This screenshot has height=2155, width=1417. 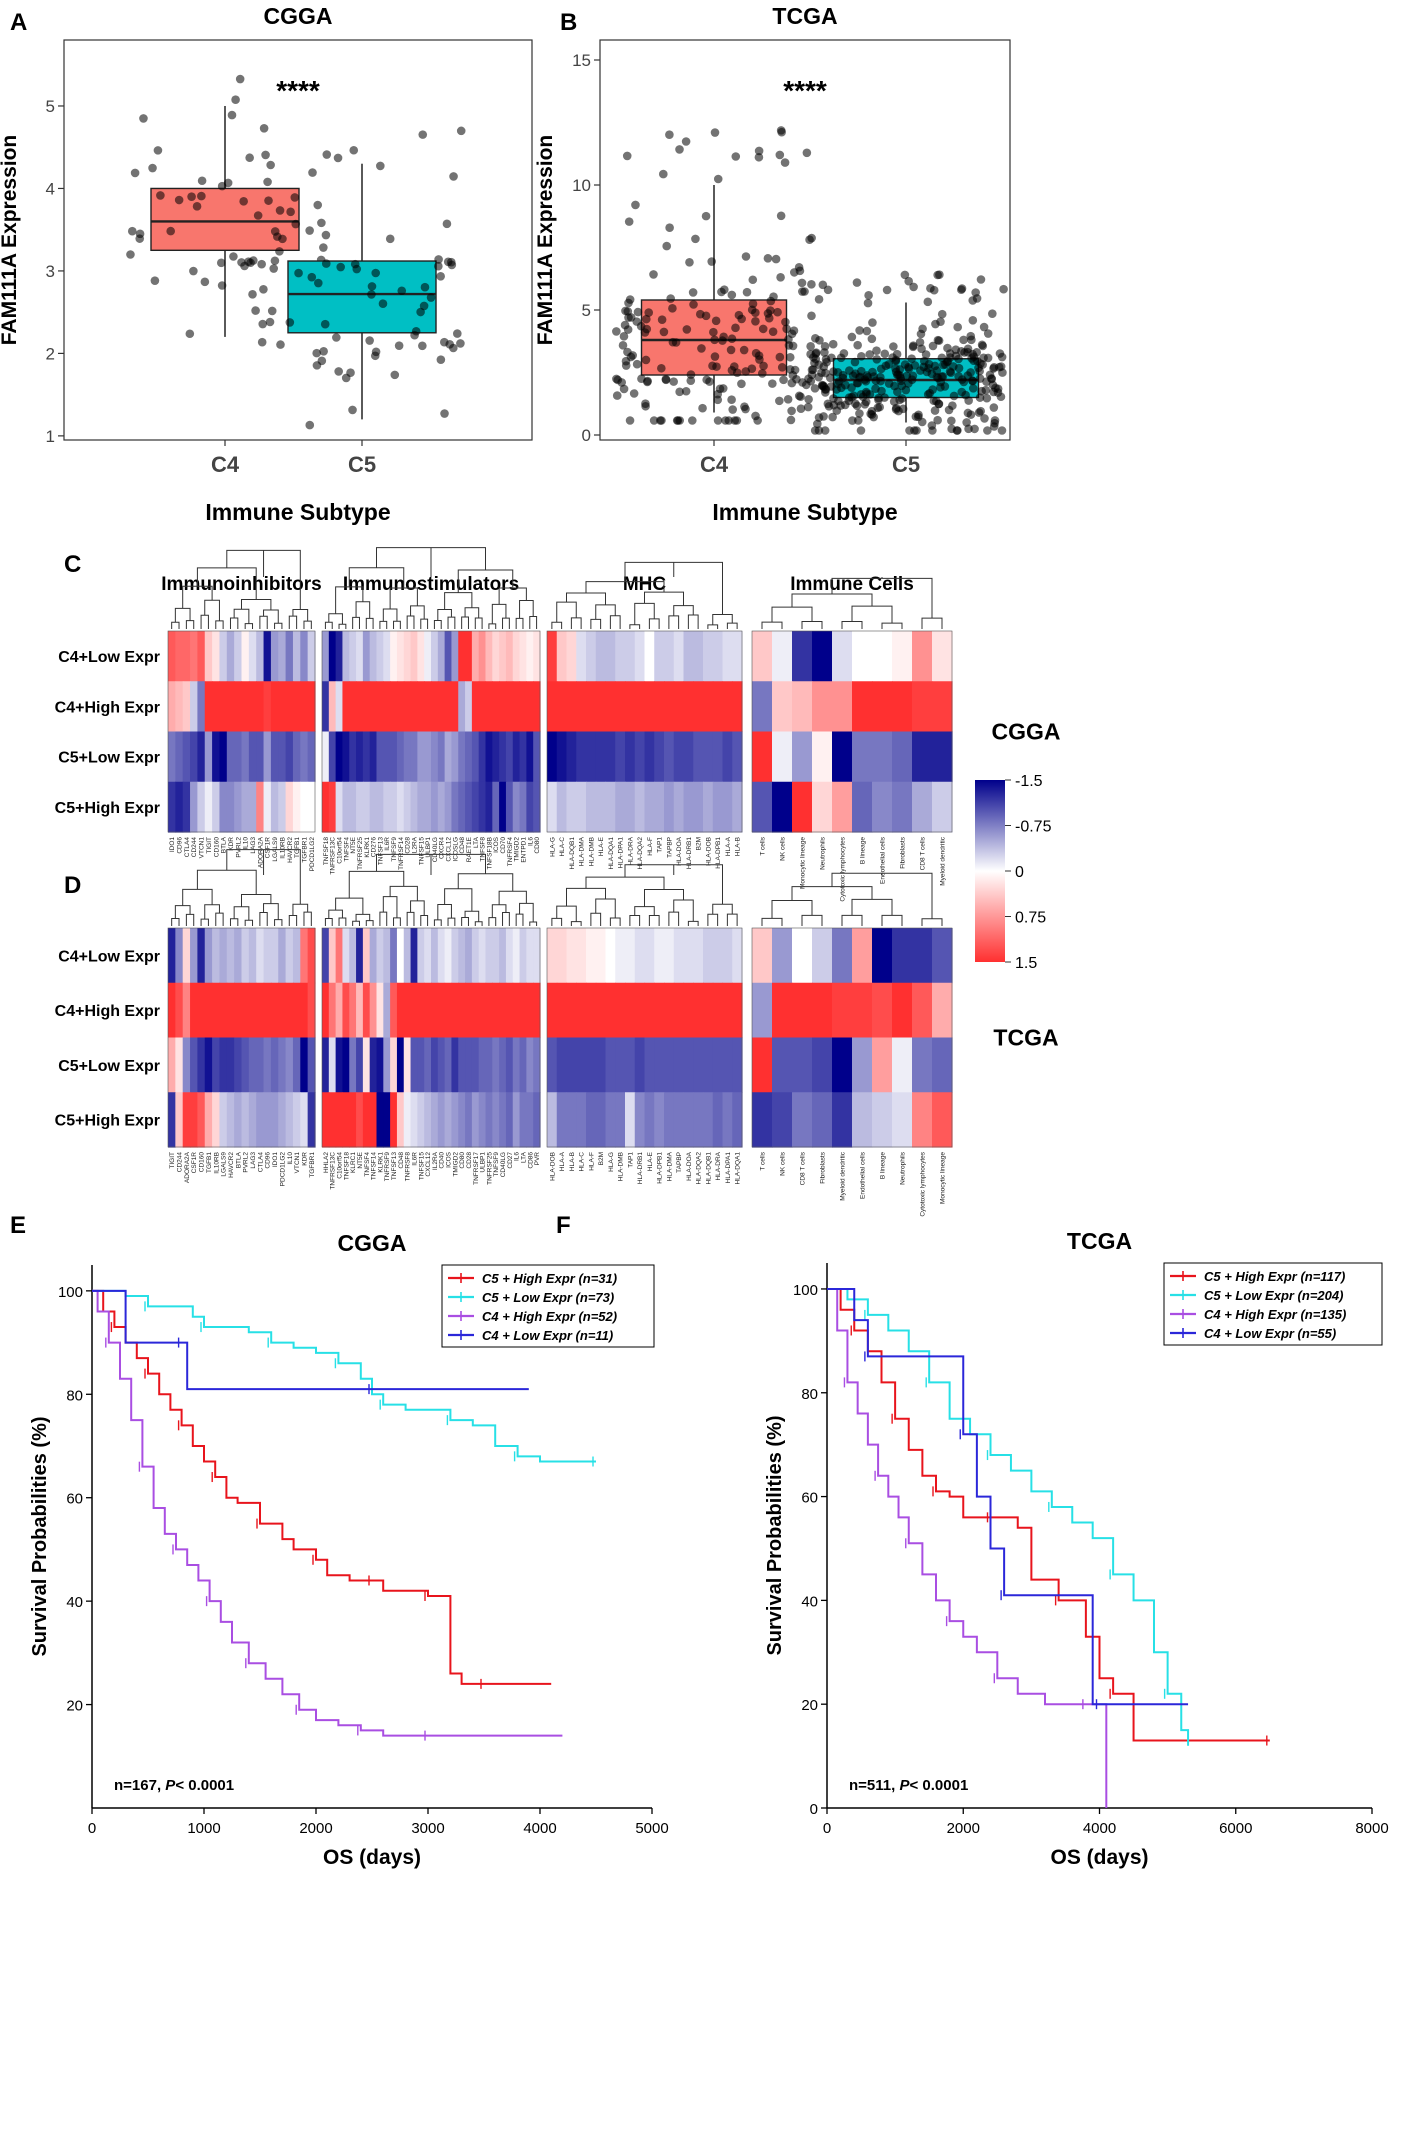 I want to click on column-label: CD80, so click(x=462, y=1160).